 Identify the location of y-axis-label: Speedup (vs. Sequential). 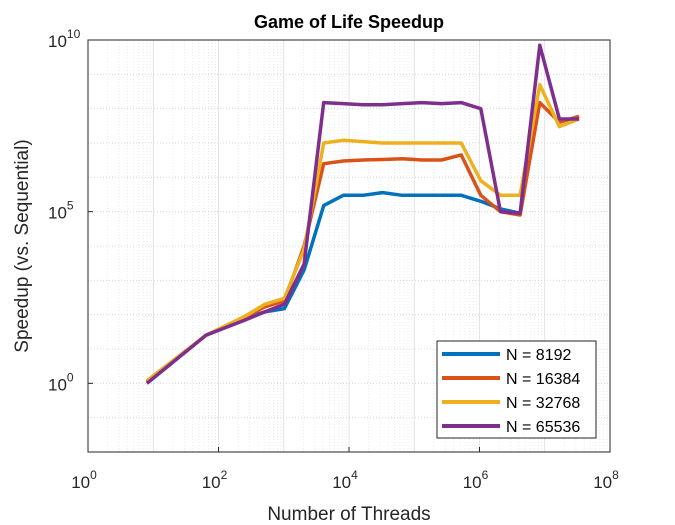
(22, 245).